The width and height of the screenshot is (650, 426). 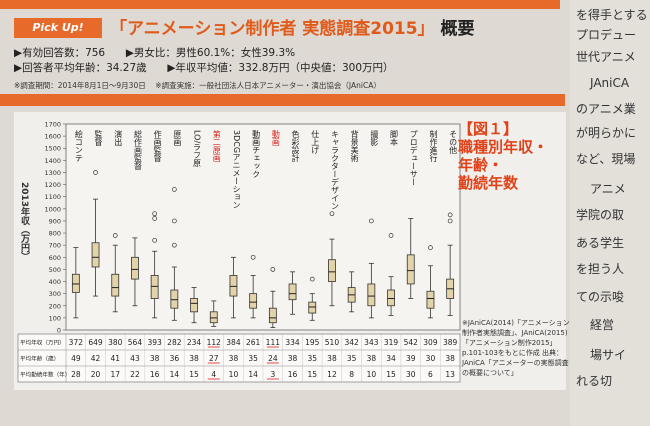 I want to click on table-cell: 282, so click(x=174, y=342).